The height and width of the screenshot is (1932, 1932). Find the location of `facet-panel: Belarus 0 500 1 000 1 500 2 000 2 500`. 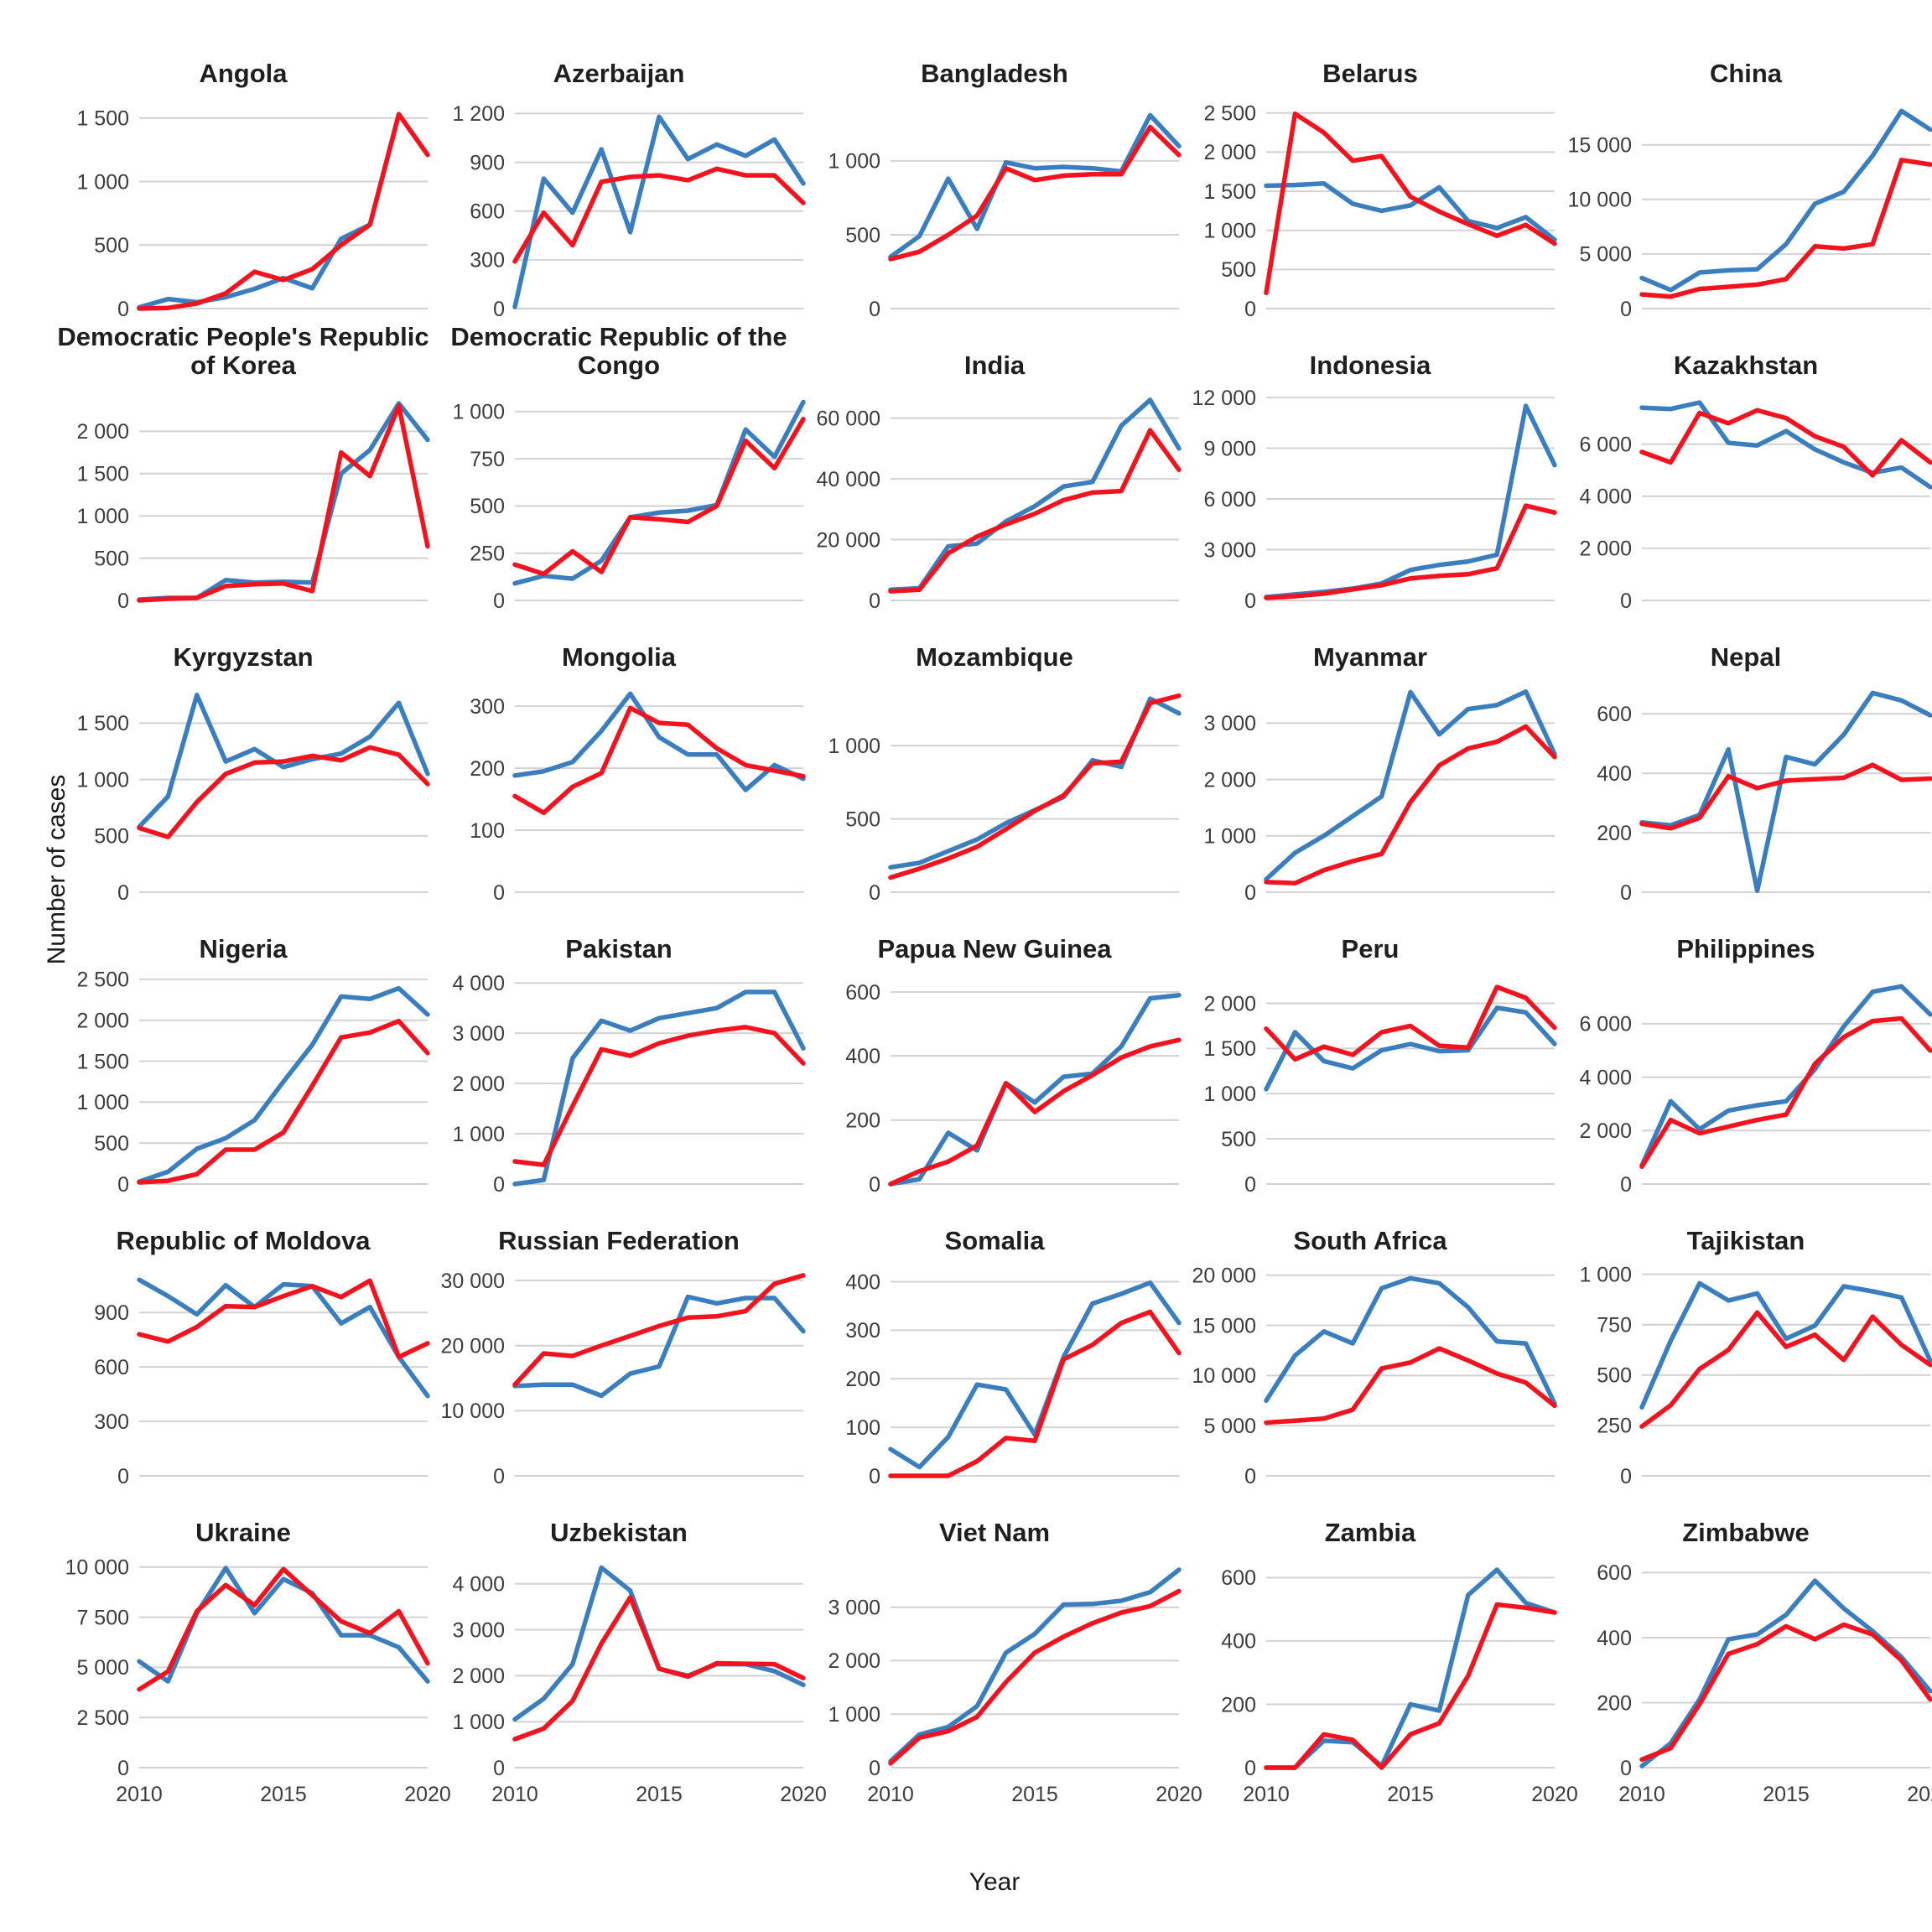

facet-panel: Belarus 0 500 1 000 1 500 2 000 2 500 is located at coordinates (1370, 175).